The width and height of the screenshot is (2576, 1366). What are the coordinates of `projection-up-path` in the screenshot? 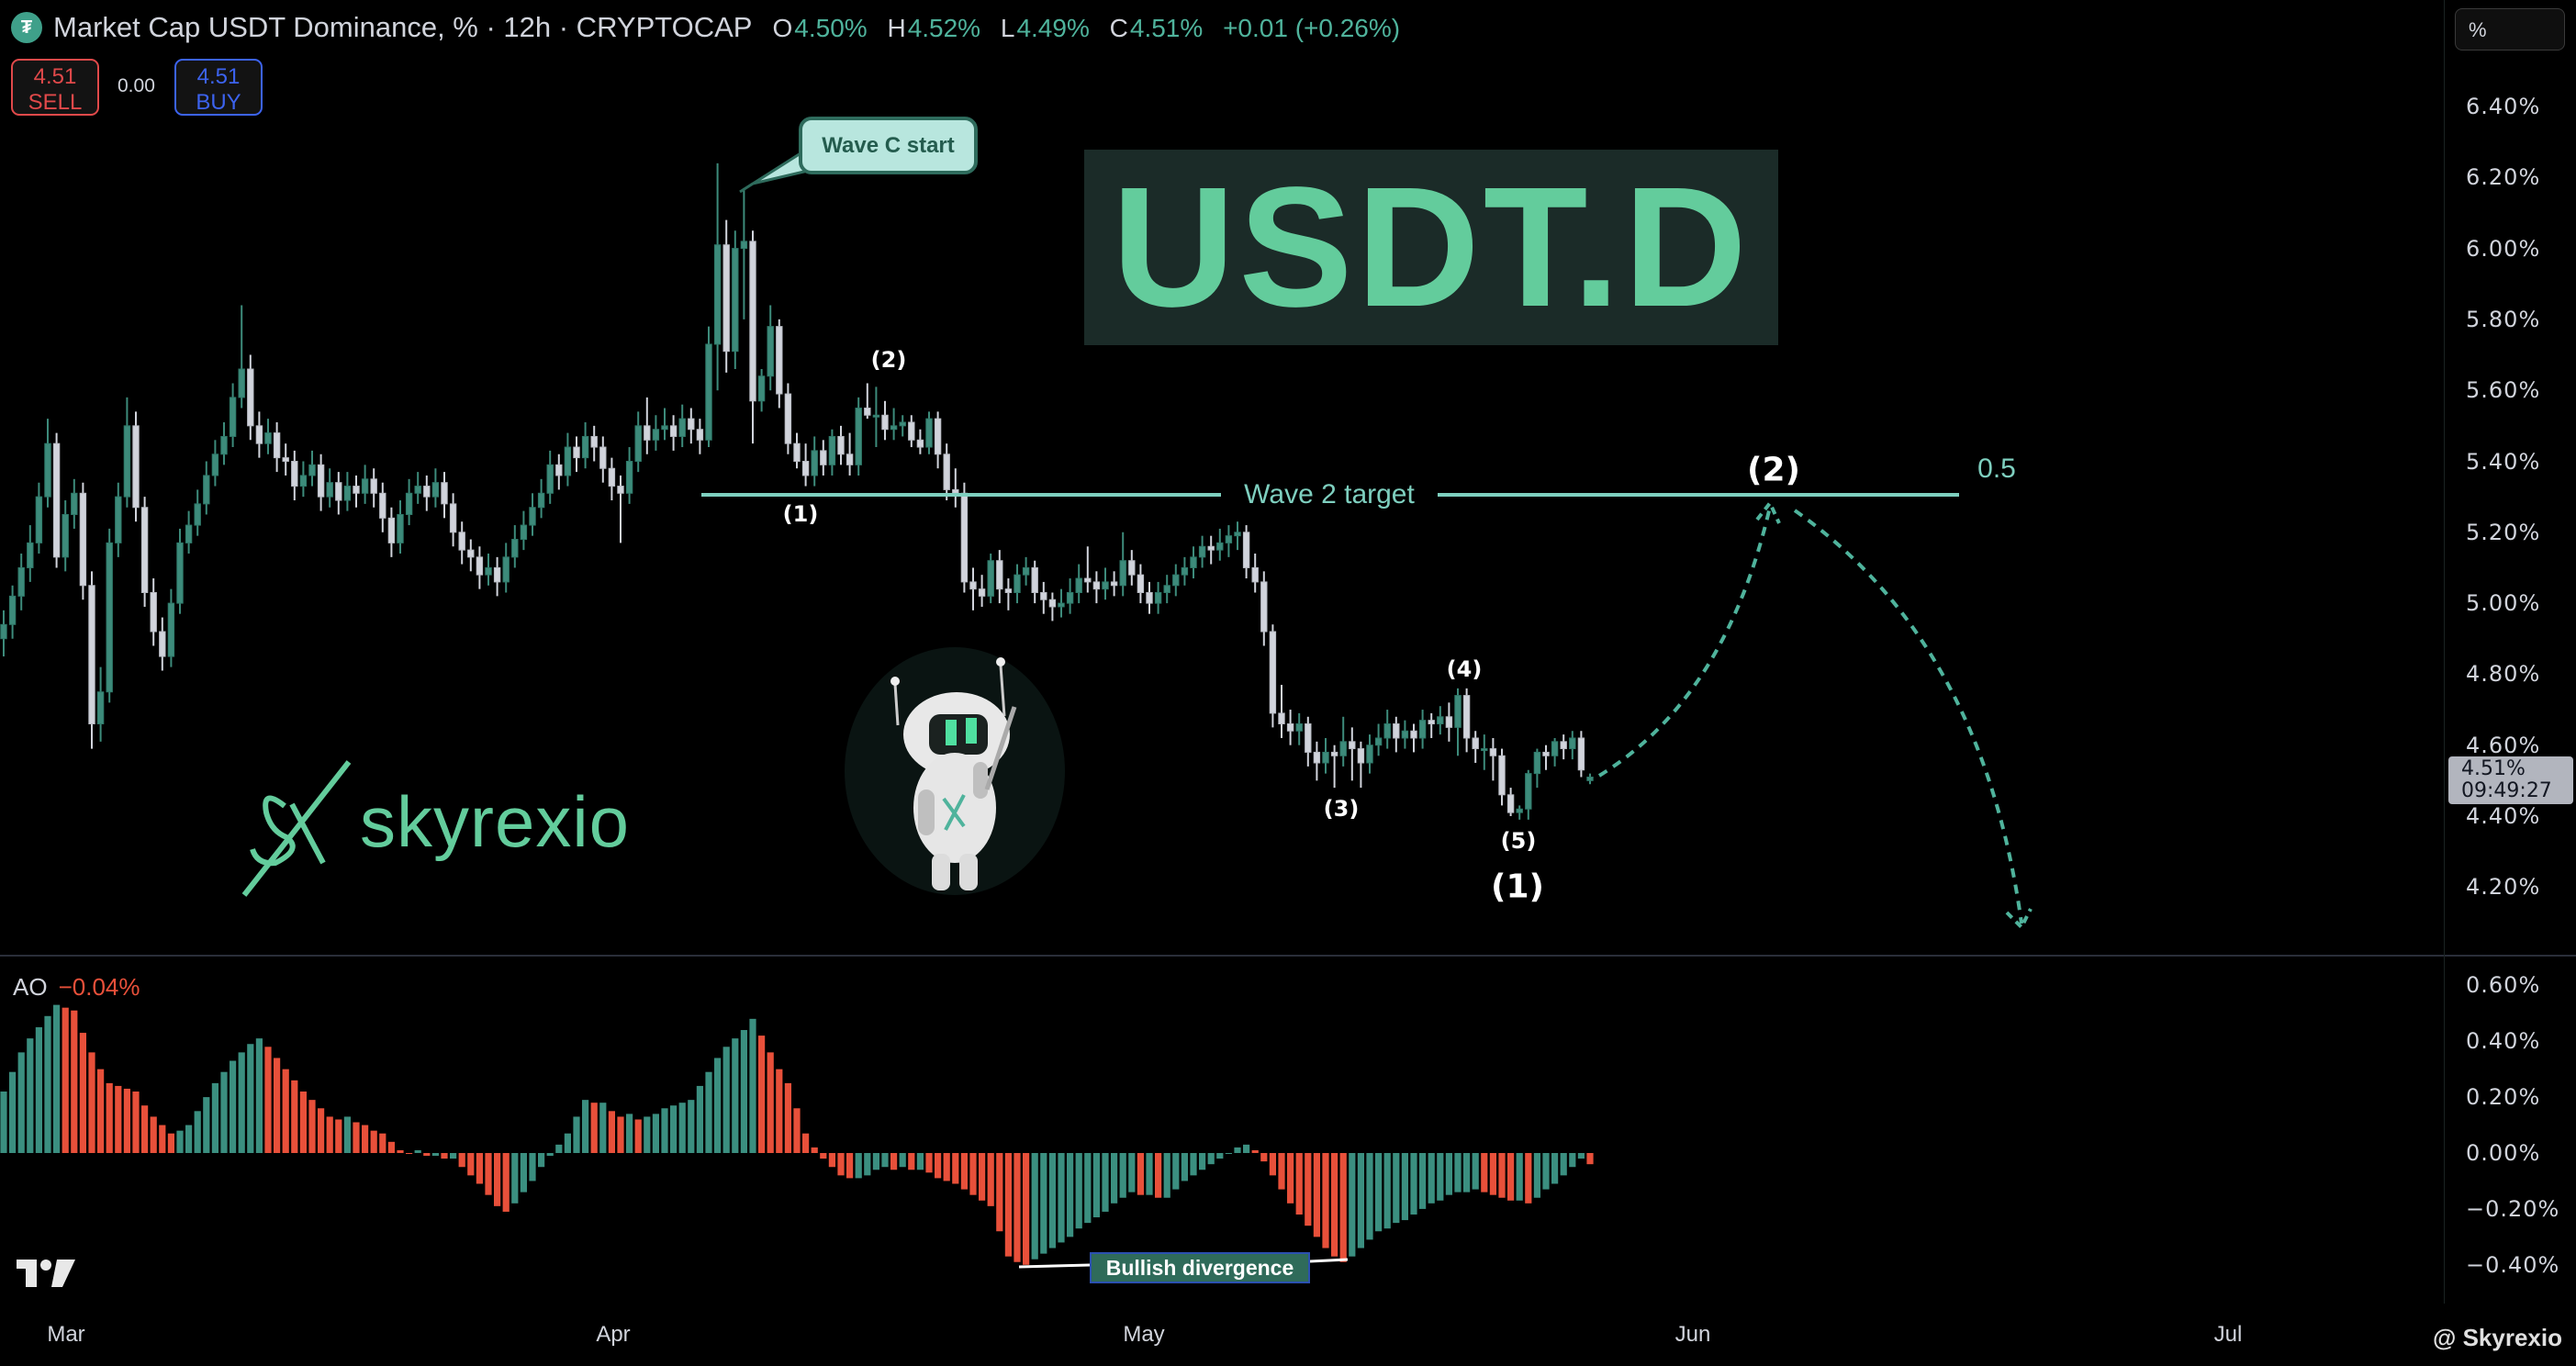 It's located at (1684, 642).